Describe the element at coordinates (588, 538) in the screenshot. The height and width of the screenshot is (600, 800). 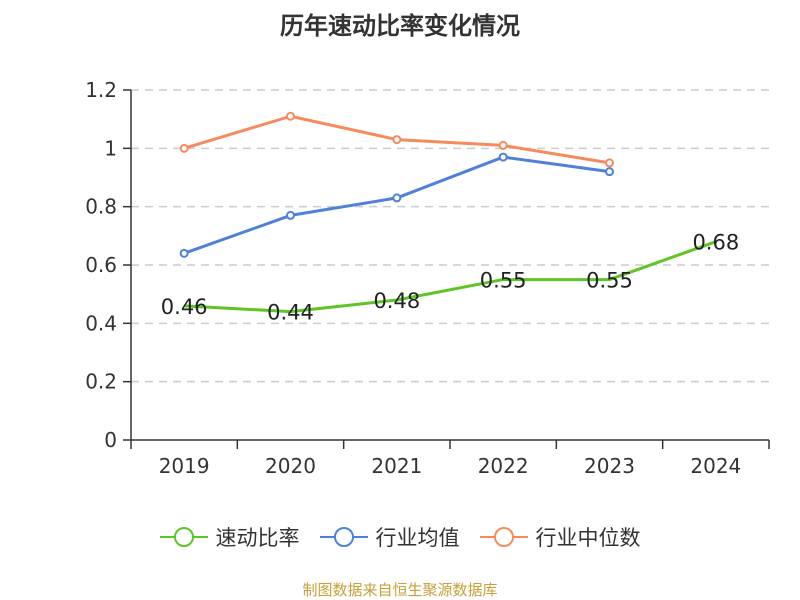
I see `legend-label: 行业中位数` at that location.